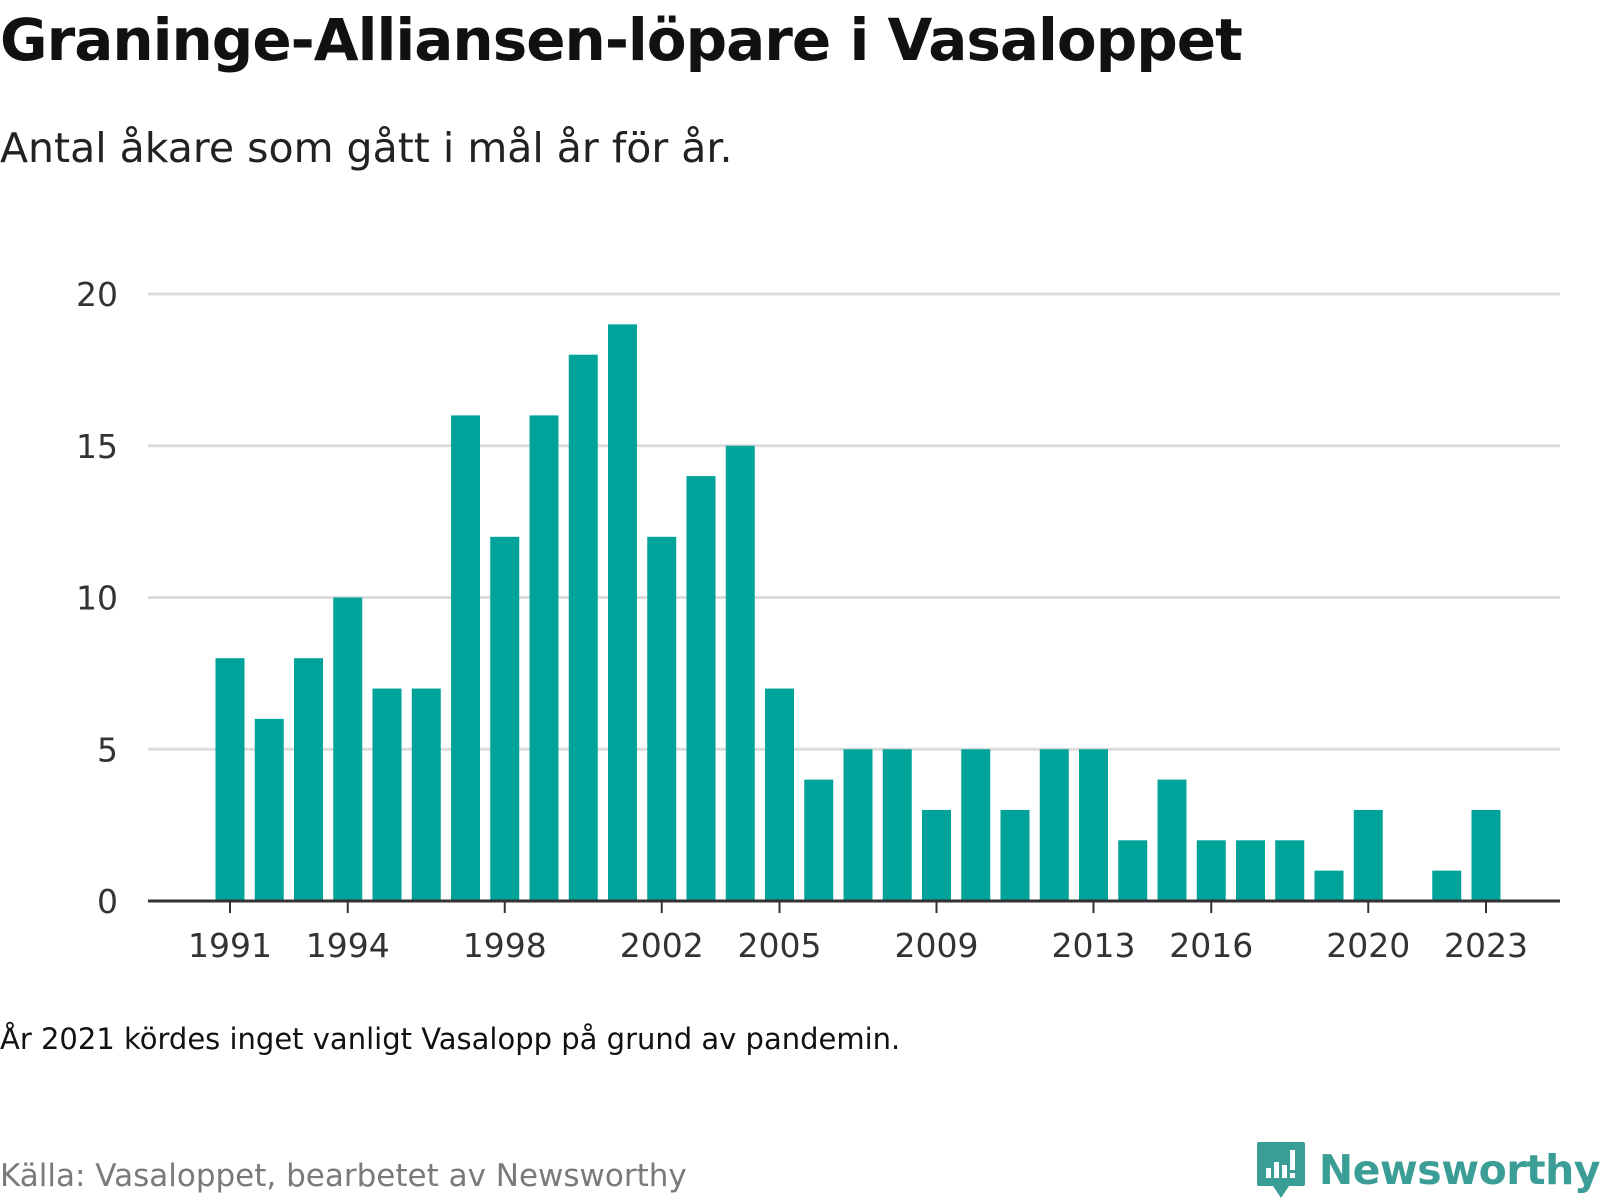 The width and height of the screenshot is (1600, 1200). What do you see at coordinates (426, 794) in the screenshot?
I see `bar-1996` at bounding box center [426, 794].